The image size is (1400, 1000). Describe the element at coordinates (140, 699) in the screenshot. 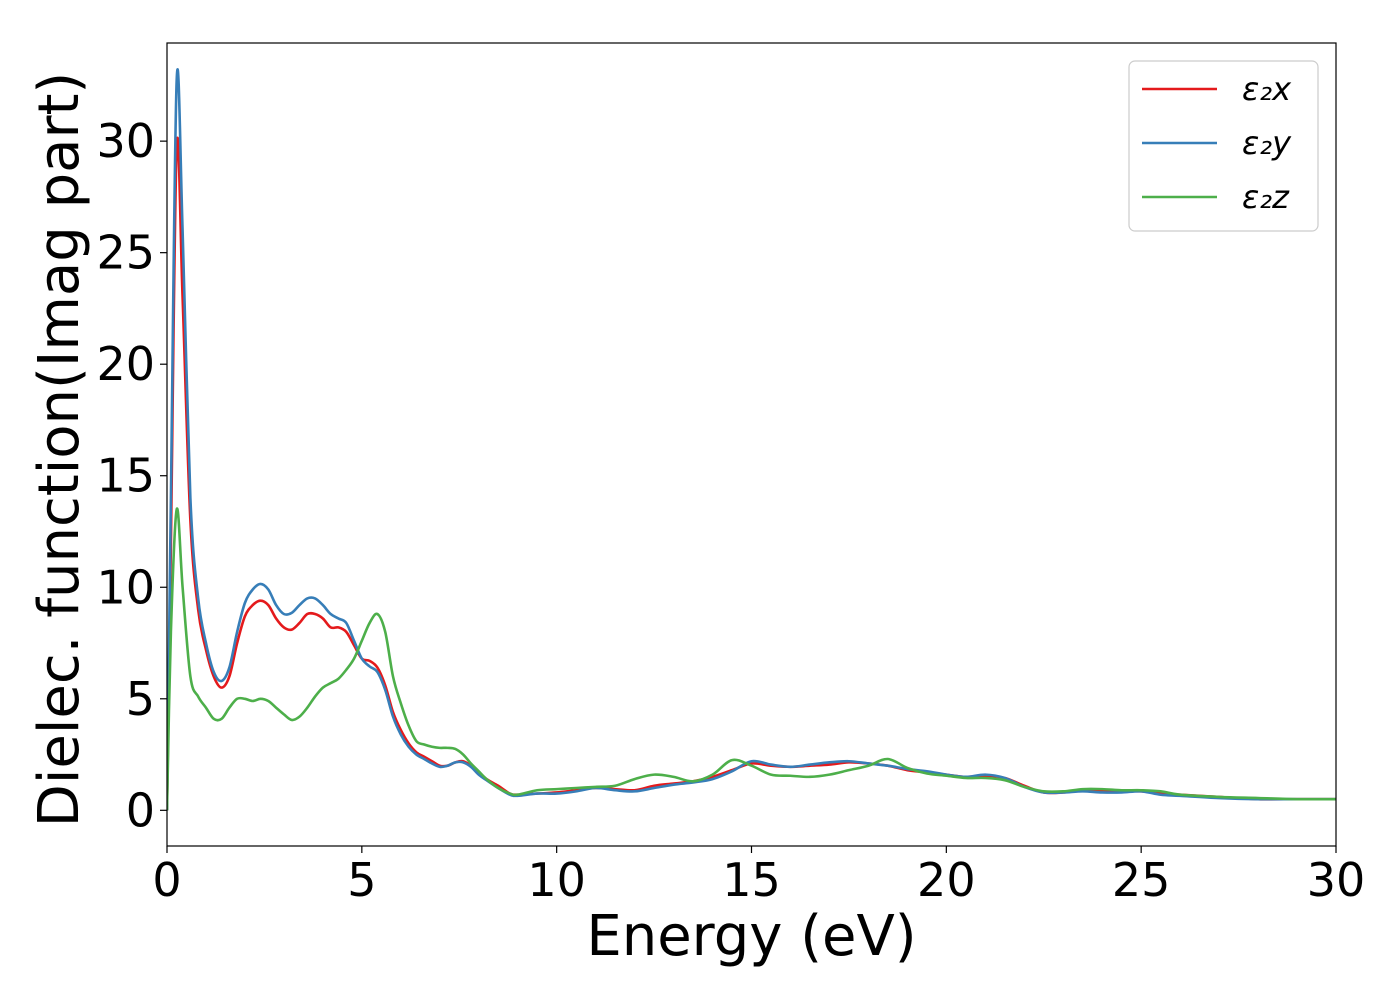

I see `y-tick-label: 5` at that location.